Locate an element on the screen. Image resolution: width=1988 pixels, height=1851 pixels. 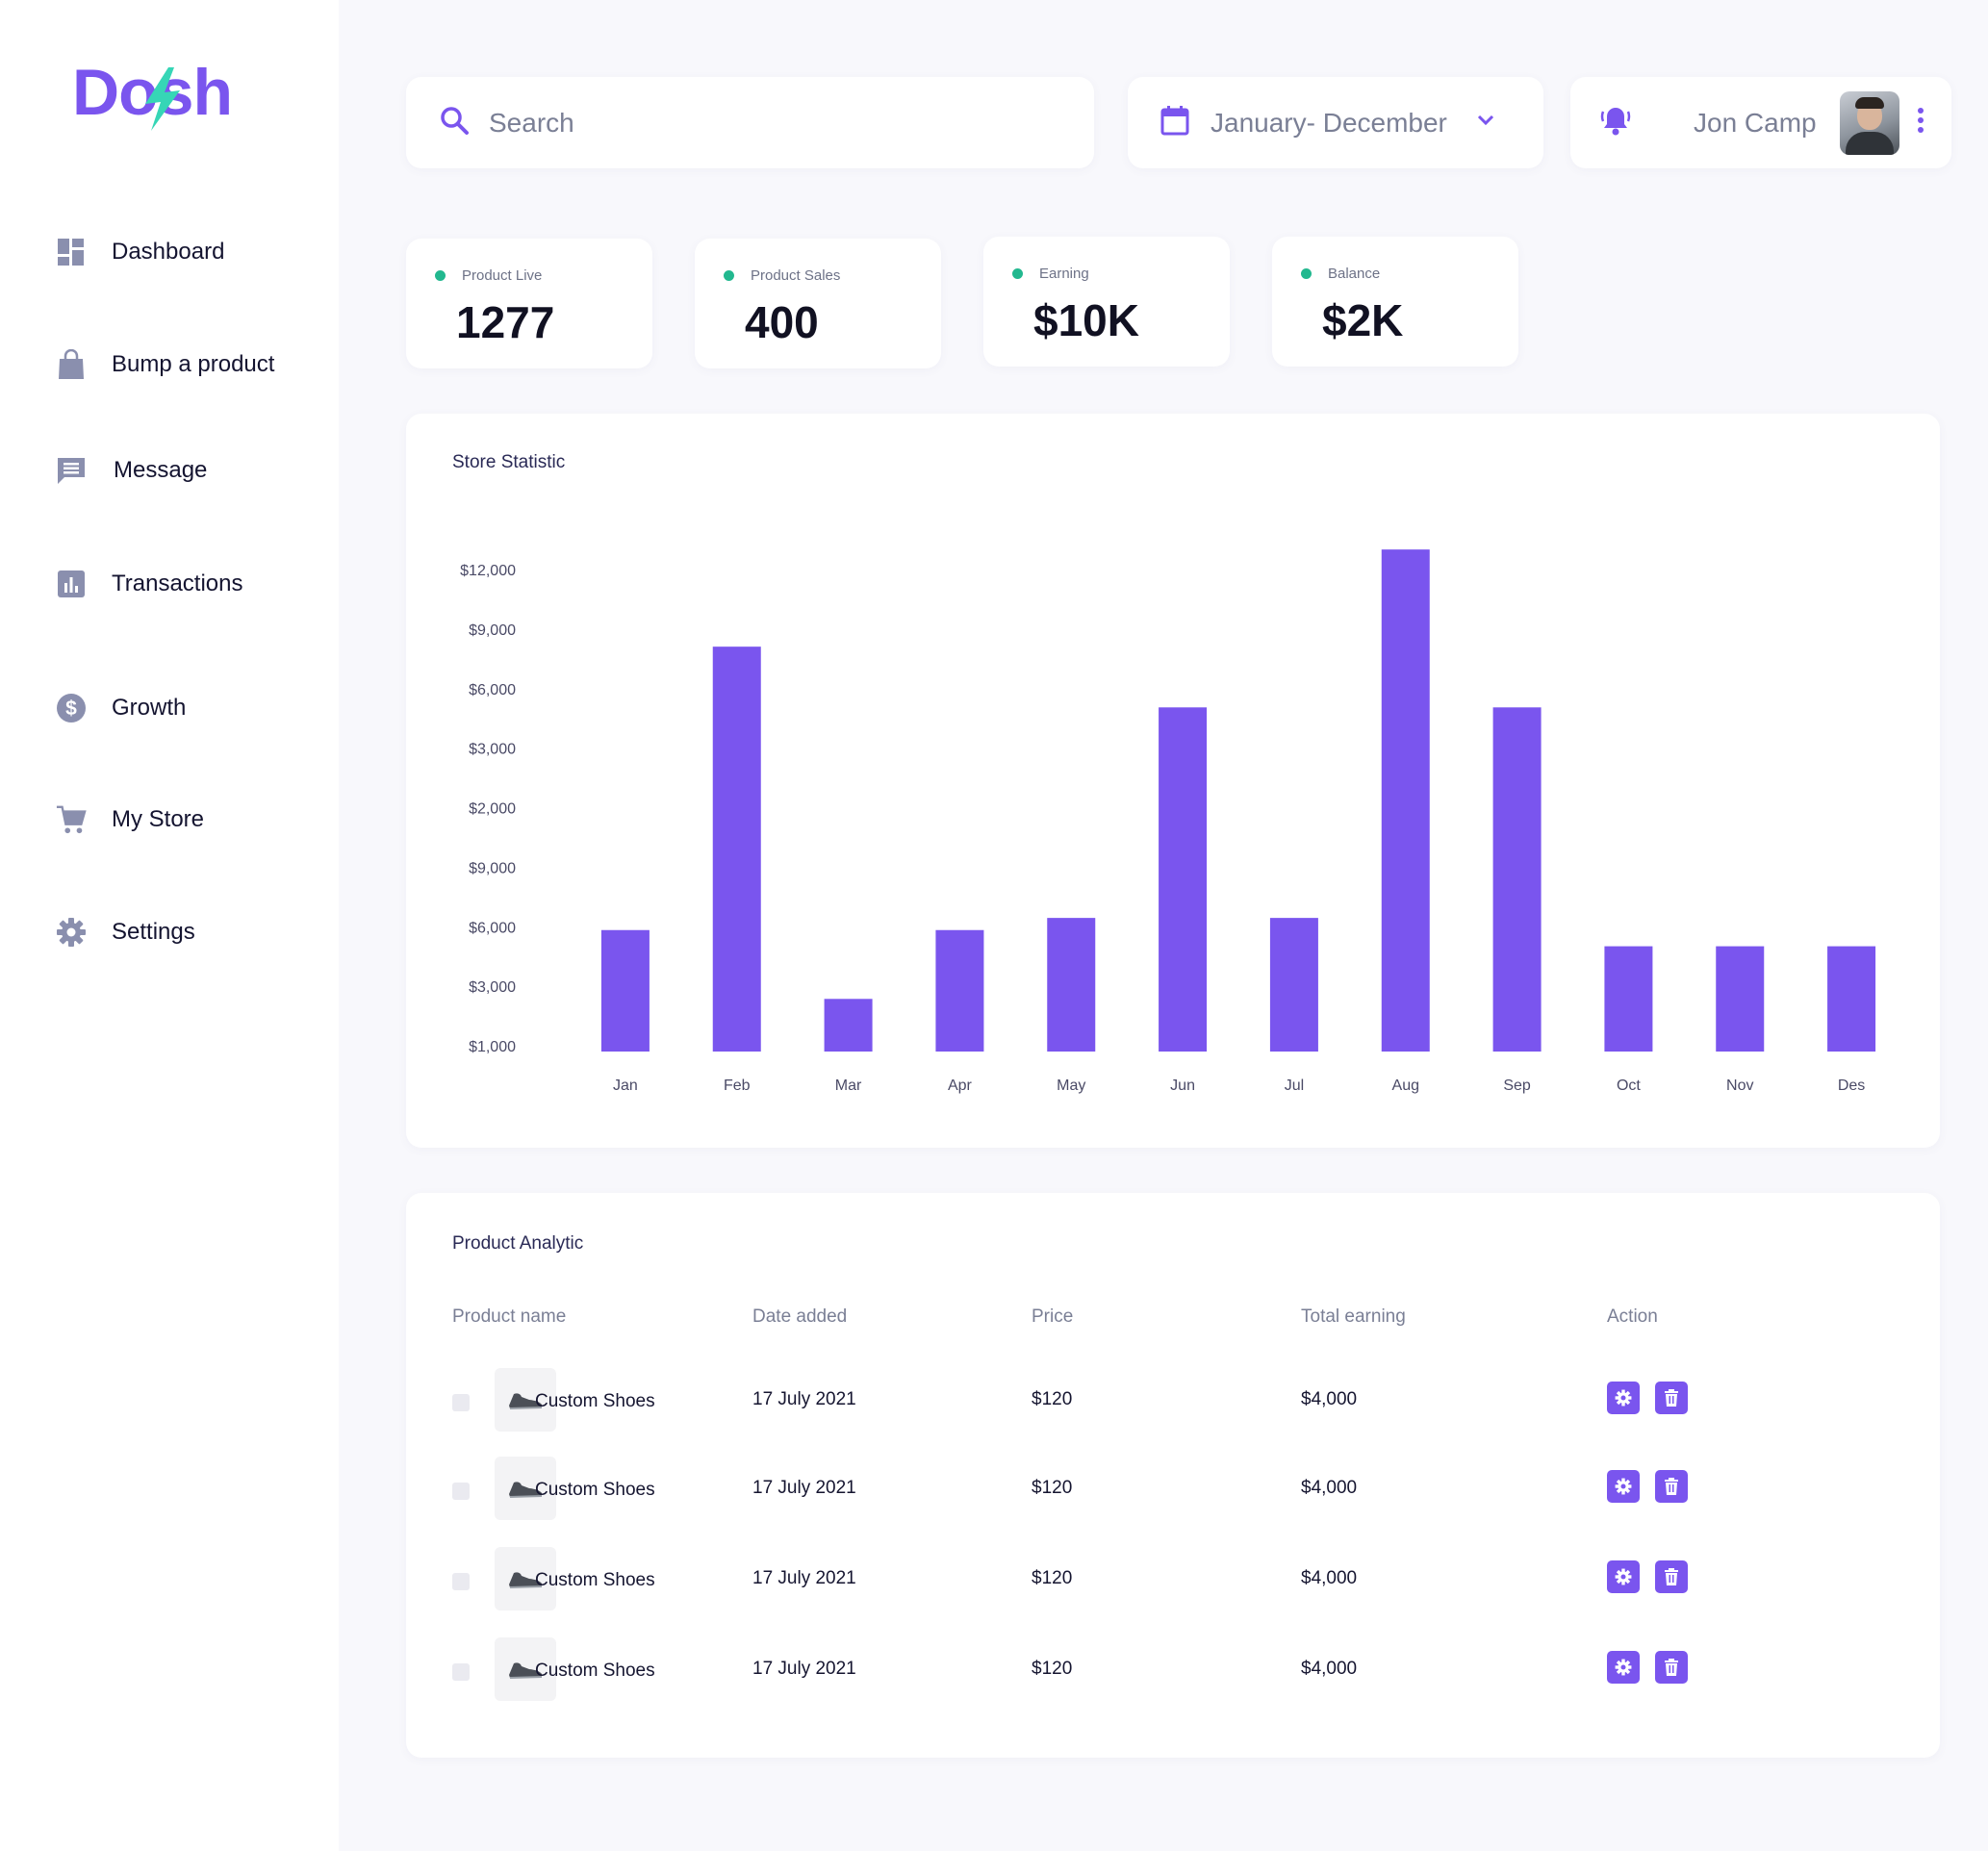
x-tick-label: Jun is located at coordinates (1182, 1086).